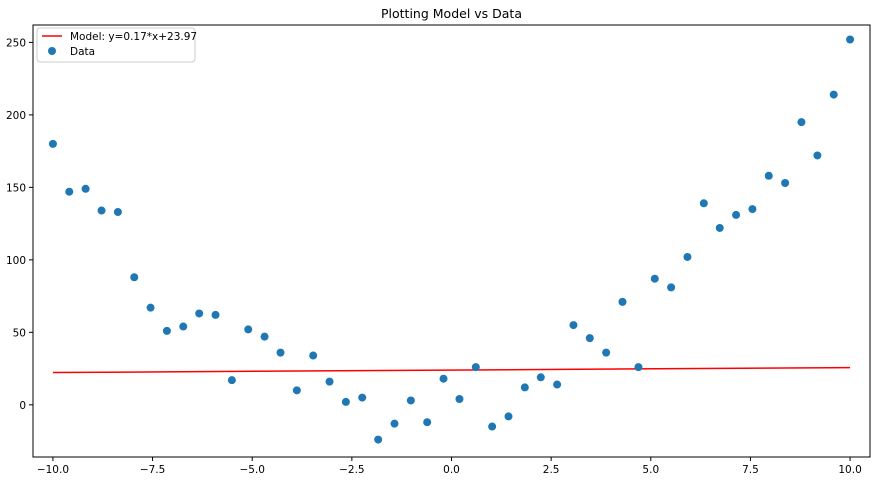  What do you see at coordinates (82, 52) in the screenshot?
I see `legend-data-label: Data` at bounding box center [82, 52].